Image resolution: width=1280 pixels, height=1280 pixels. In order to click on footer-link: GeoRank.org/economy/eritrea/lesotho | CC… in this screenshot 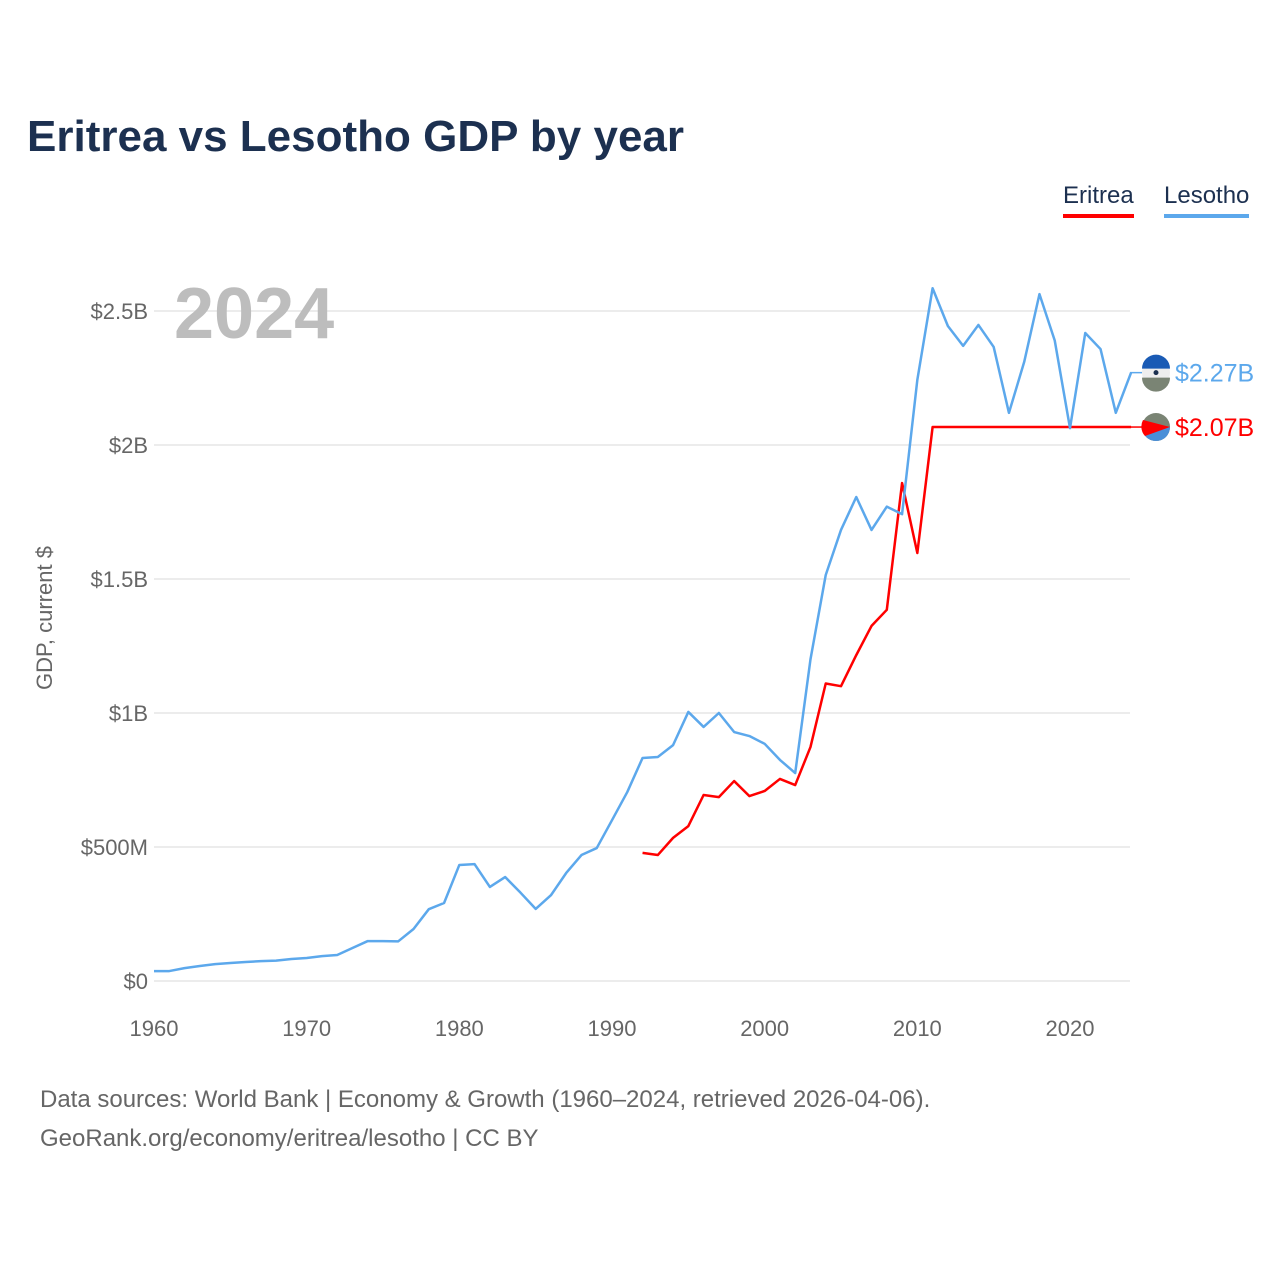, I will do `click(289, 1138)`.